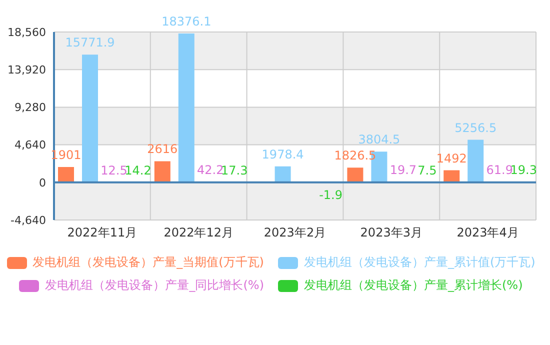  What do you see at coordinates (162, 149) in the screenshot?
I see `data-label: 2616` at bounding box center [162, 149].